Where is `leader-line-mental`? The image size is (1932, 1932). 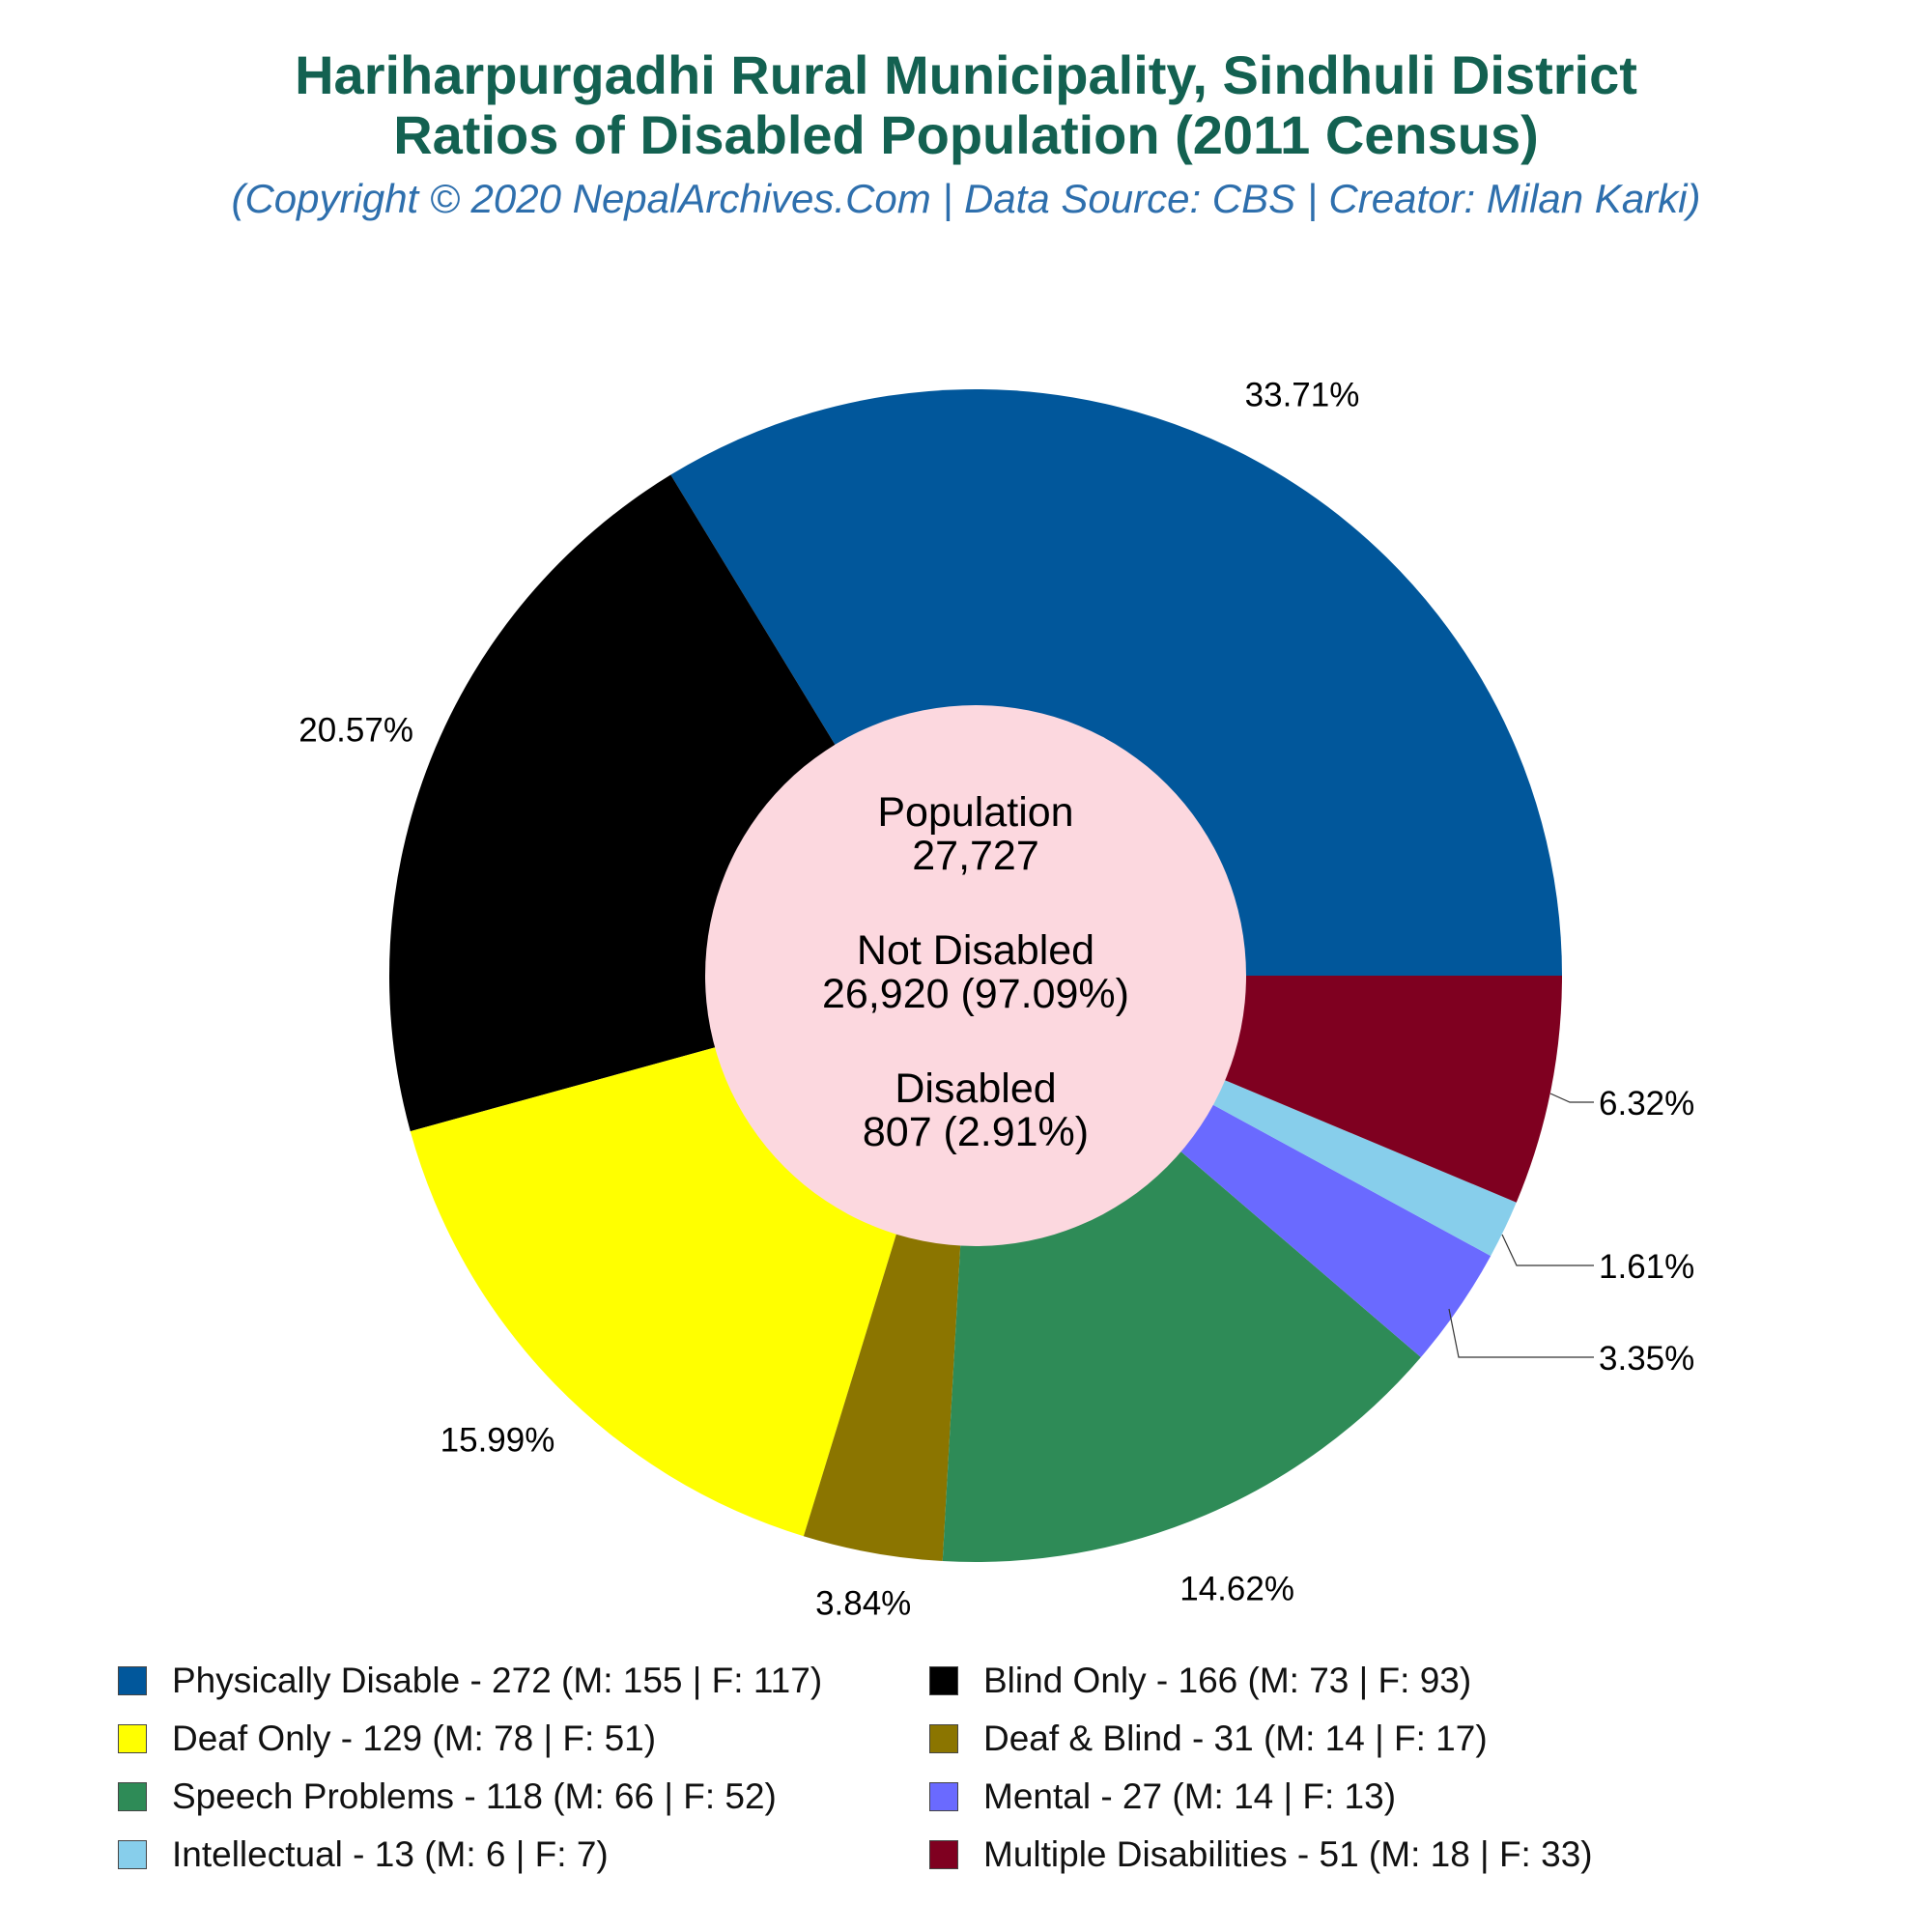 leader-line-mental is located at coordinates (1521, 1333).